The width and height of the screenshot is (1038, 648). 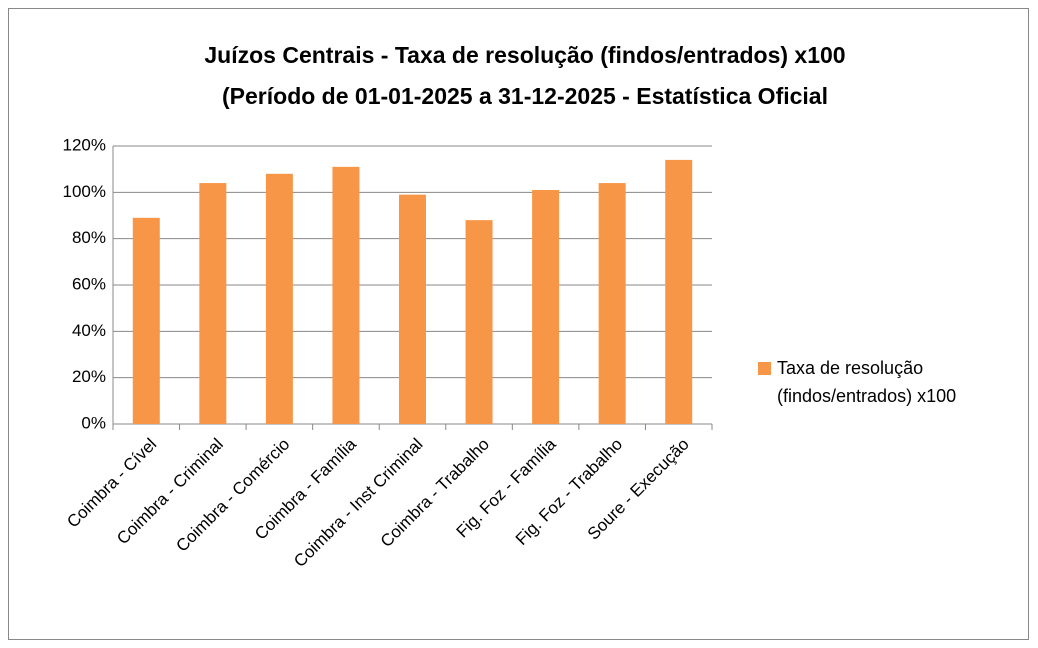 What do you see at coordinates (89, 237) in the screenshot?
I see `y-tick-label: 80%` at bounding box center [89, 237].